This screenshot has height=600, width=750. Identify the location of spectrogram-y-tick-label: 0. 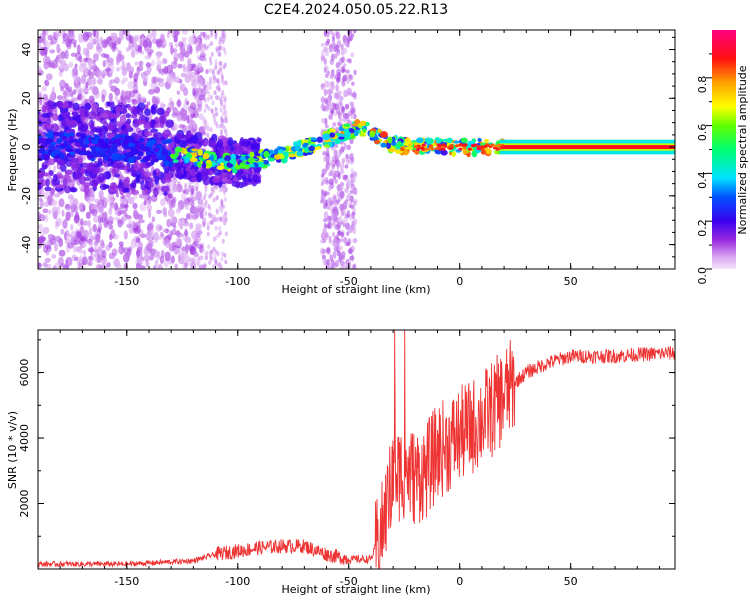
(26, 147).